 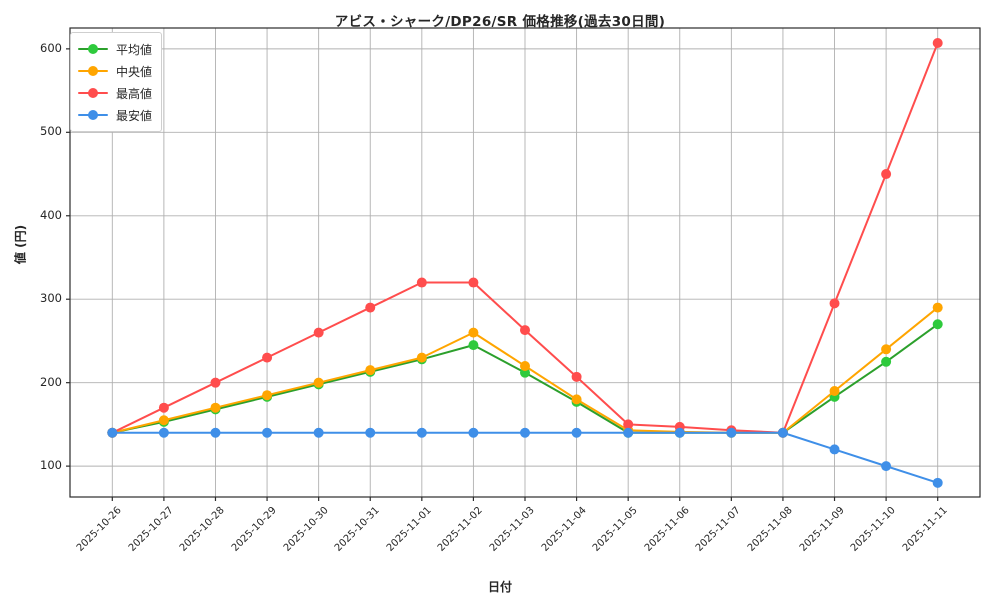 I want to click on chart-title: アビス・シャーク/DP26/SR 価格推移(過去30日間), so click(x=500, y=22).